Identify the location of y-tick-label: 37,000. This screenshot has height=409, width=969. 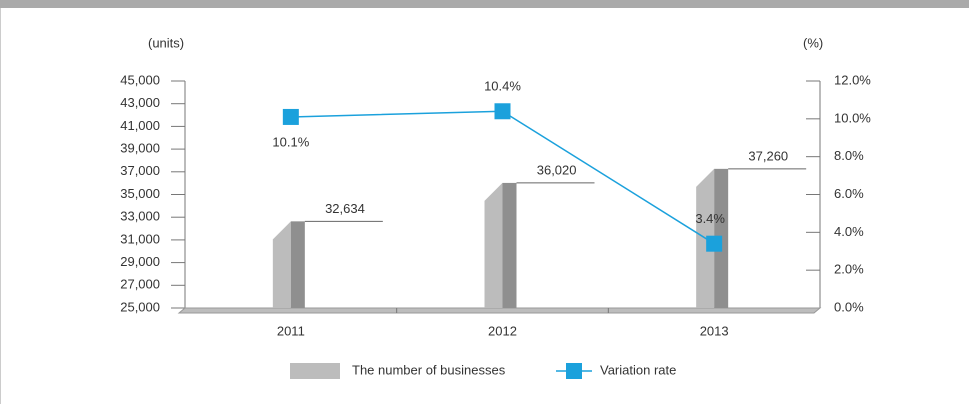
(140, 170).